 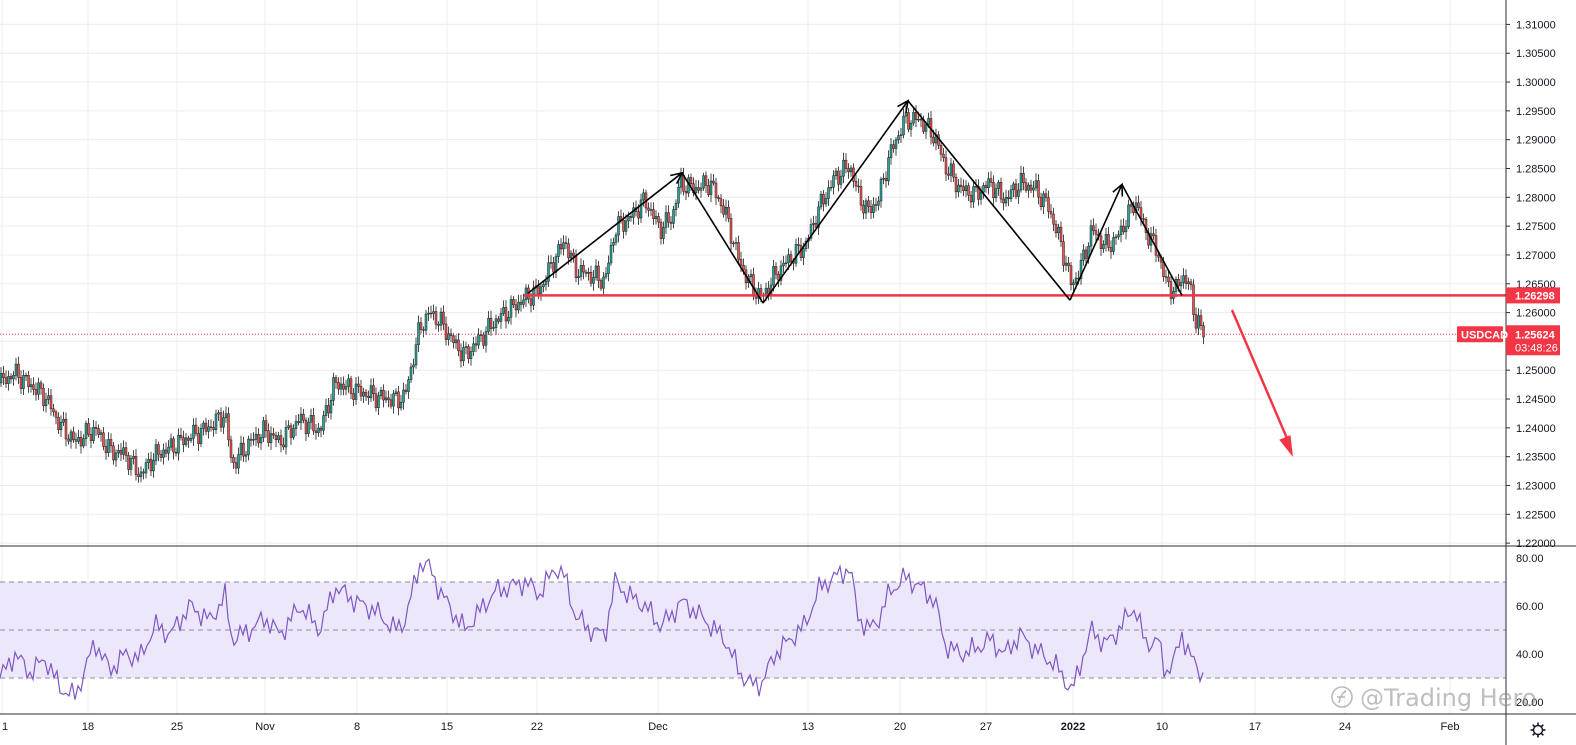 I want to click on gear-icon-ring, so click(x=1538, y=730).